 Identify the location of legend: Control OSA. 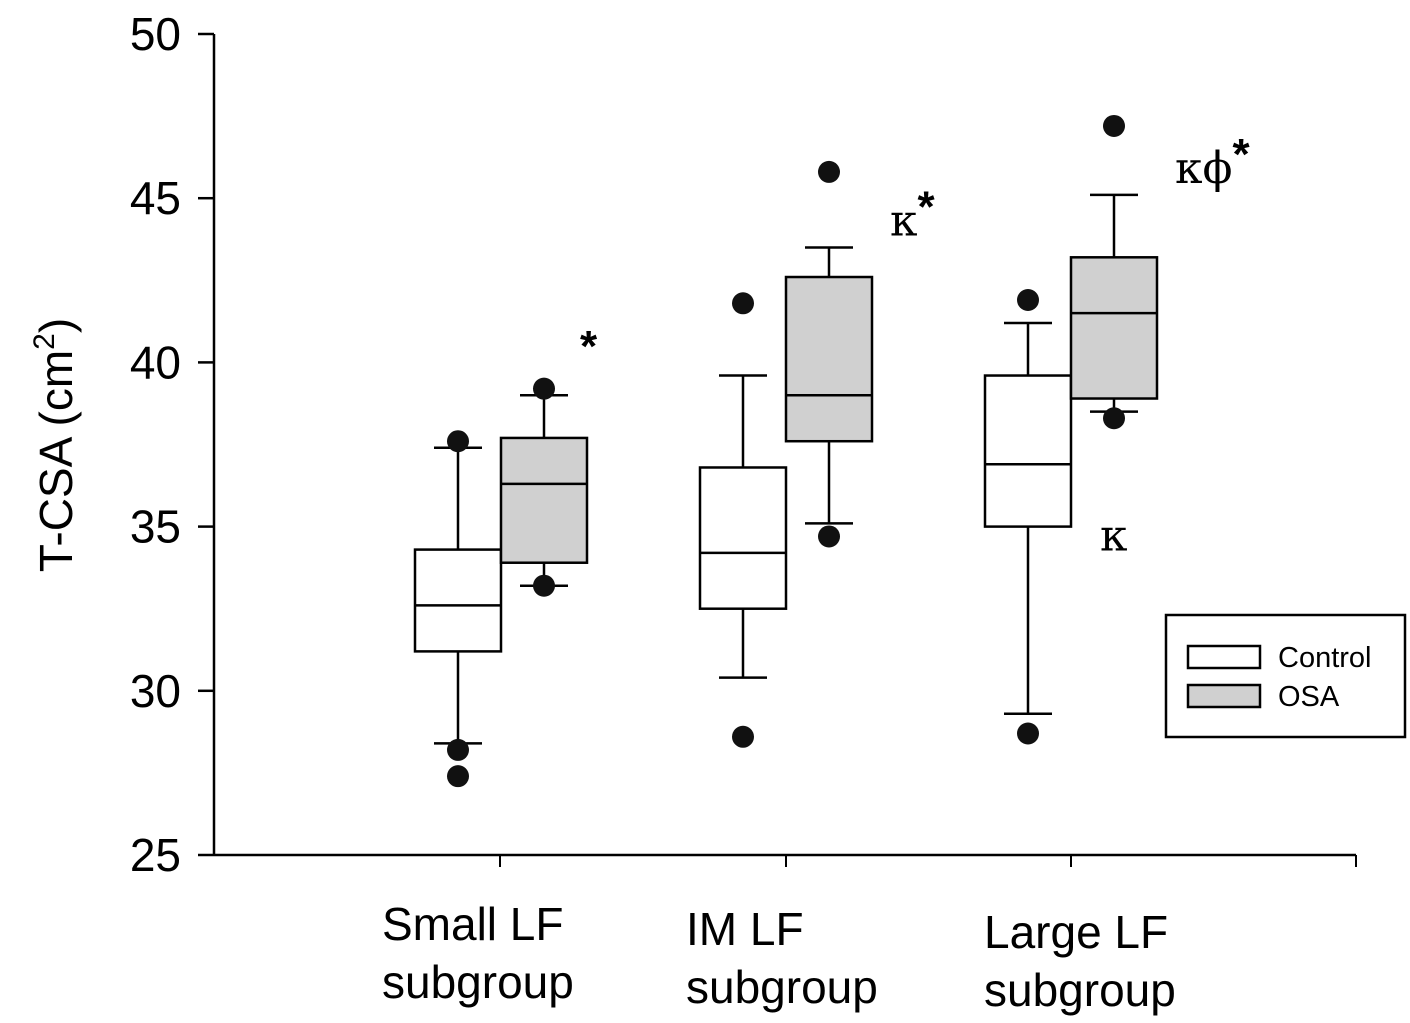
(1285, 676).